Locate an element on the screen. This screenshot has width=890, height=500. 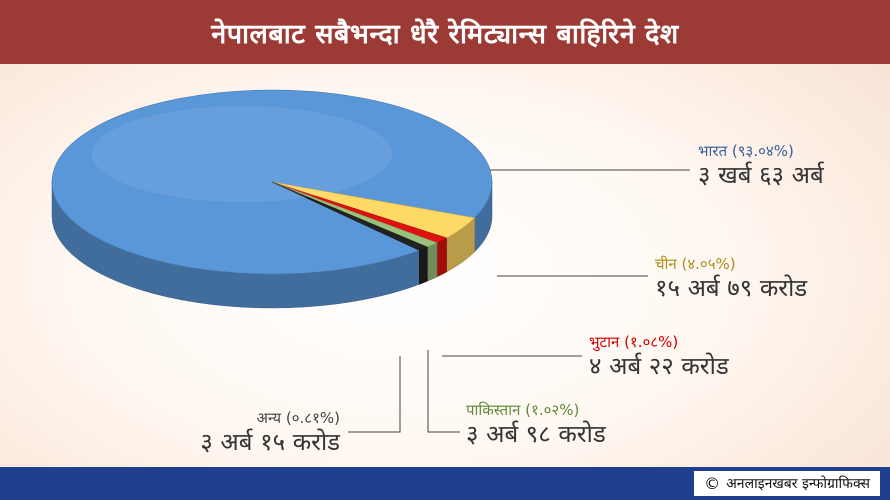
label-others-amount: ३ अर्ब १५ करोड is located at coordinates (270, 442).